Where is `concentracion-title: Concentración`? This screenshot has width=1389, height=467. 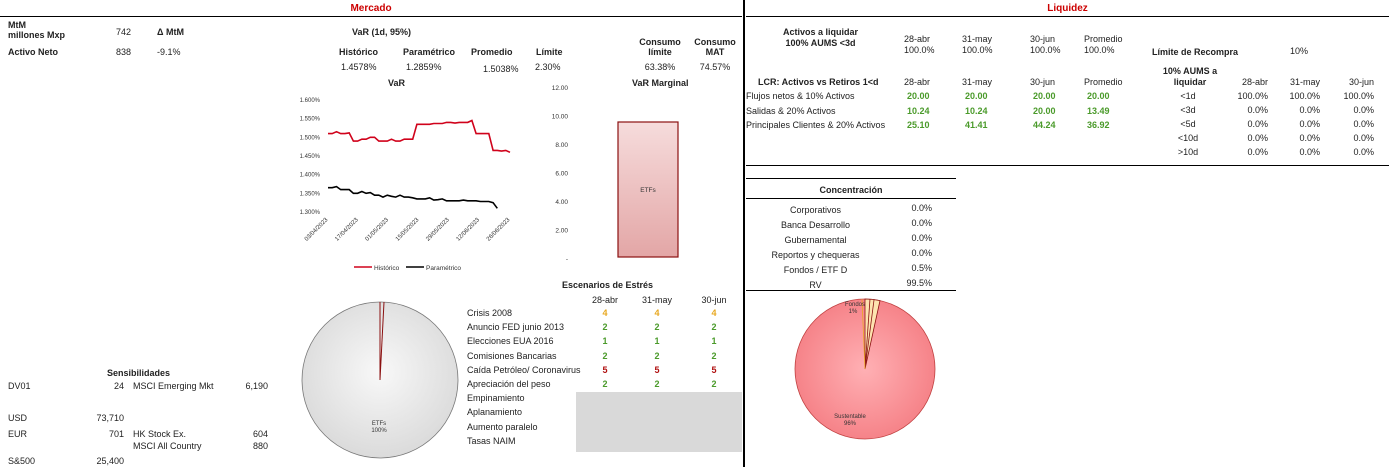
concentracion-title: Concentración is located at coordinates (851, 190).